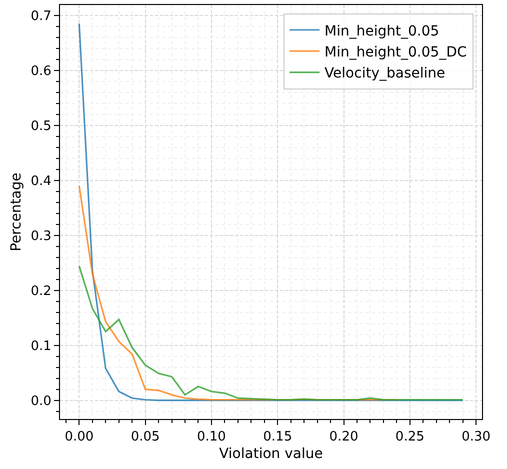 This screenshot has height=469, width=507. Describe the element at coordinates (41, 181) in the screenshot. I see `y-tick-label: 0.4` at that location.